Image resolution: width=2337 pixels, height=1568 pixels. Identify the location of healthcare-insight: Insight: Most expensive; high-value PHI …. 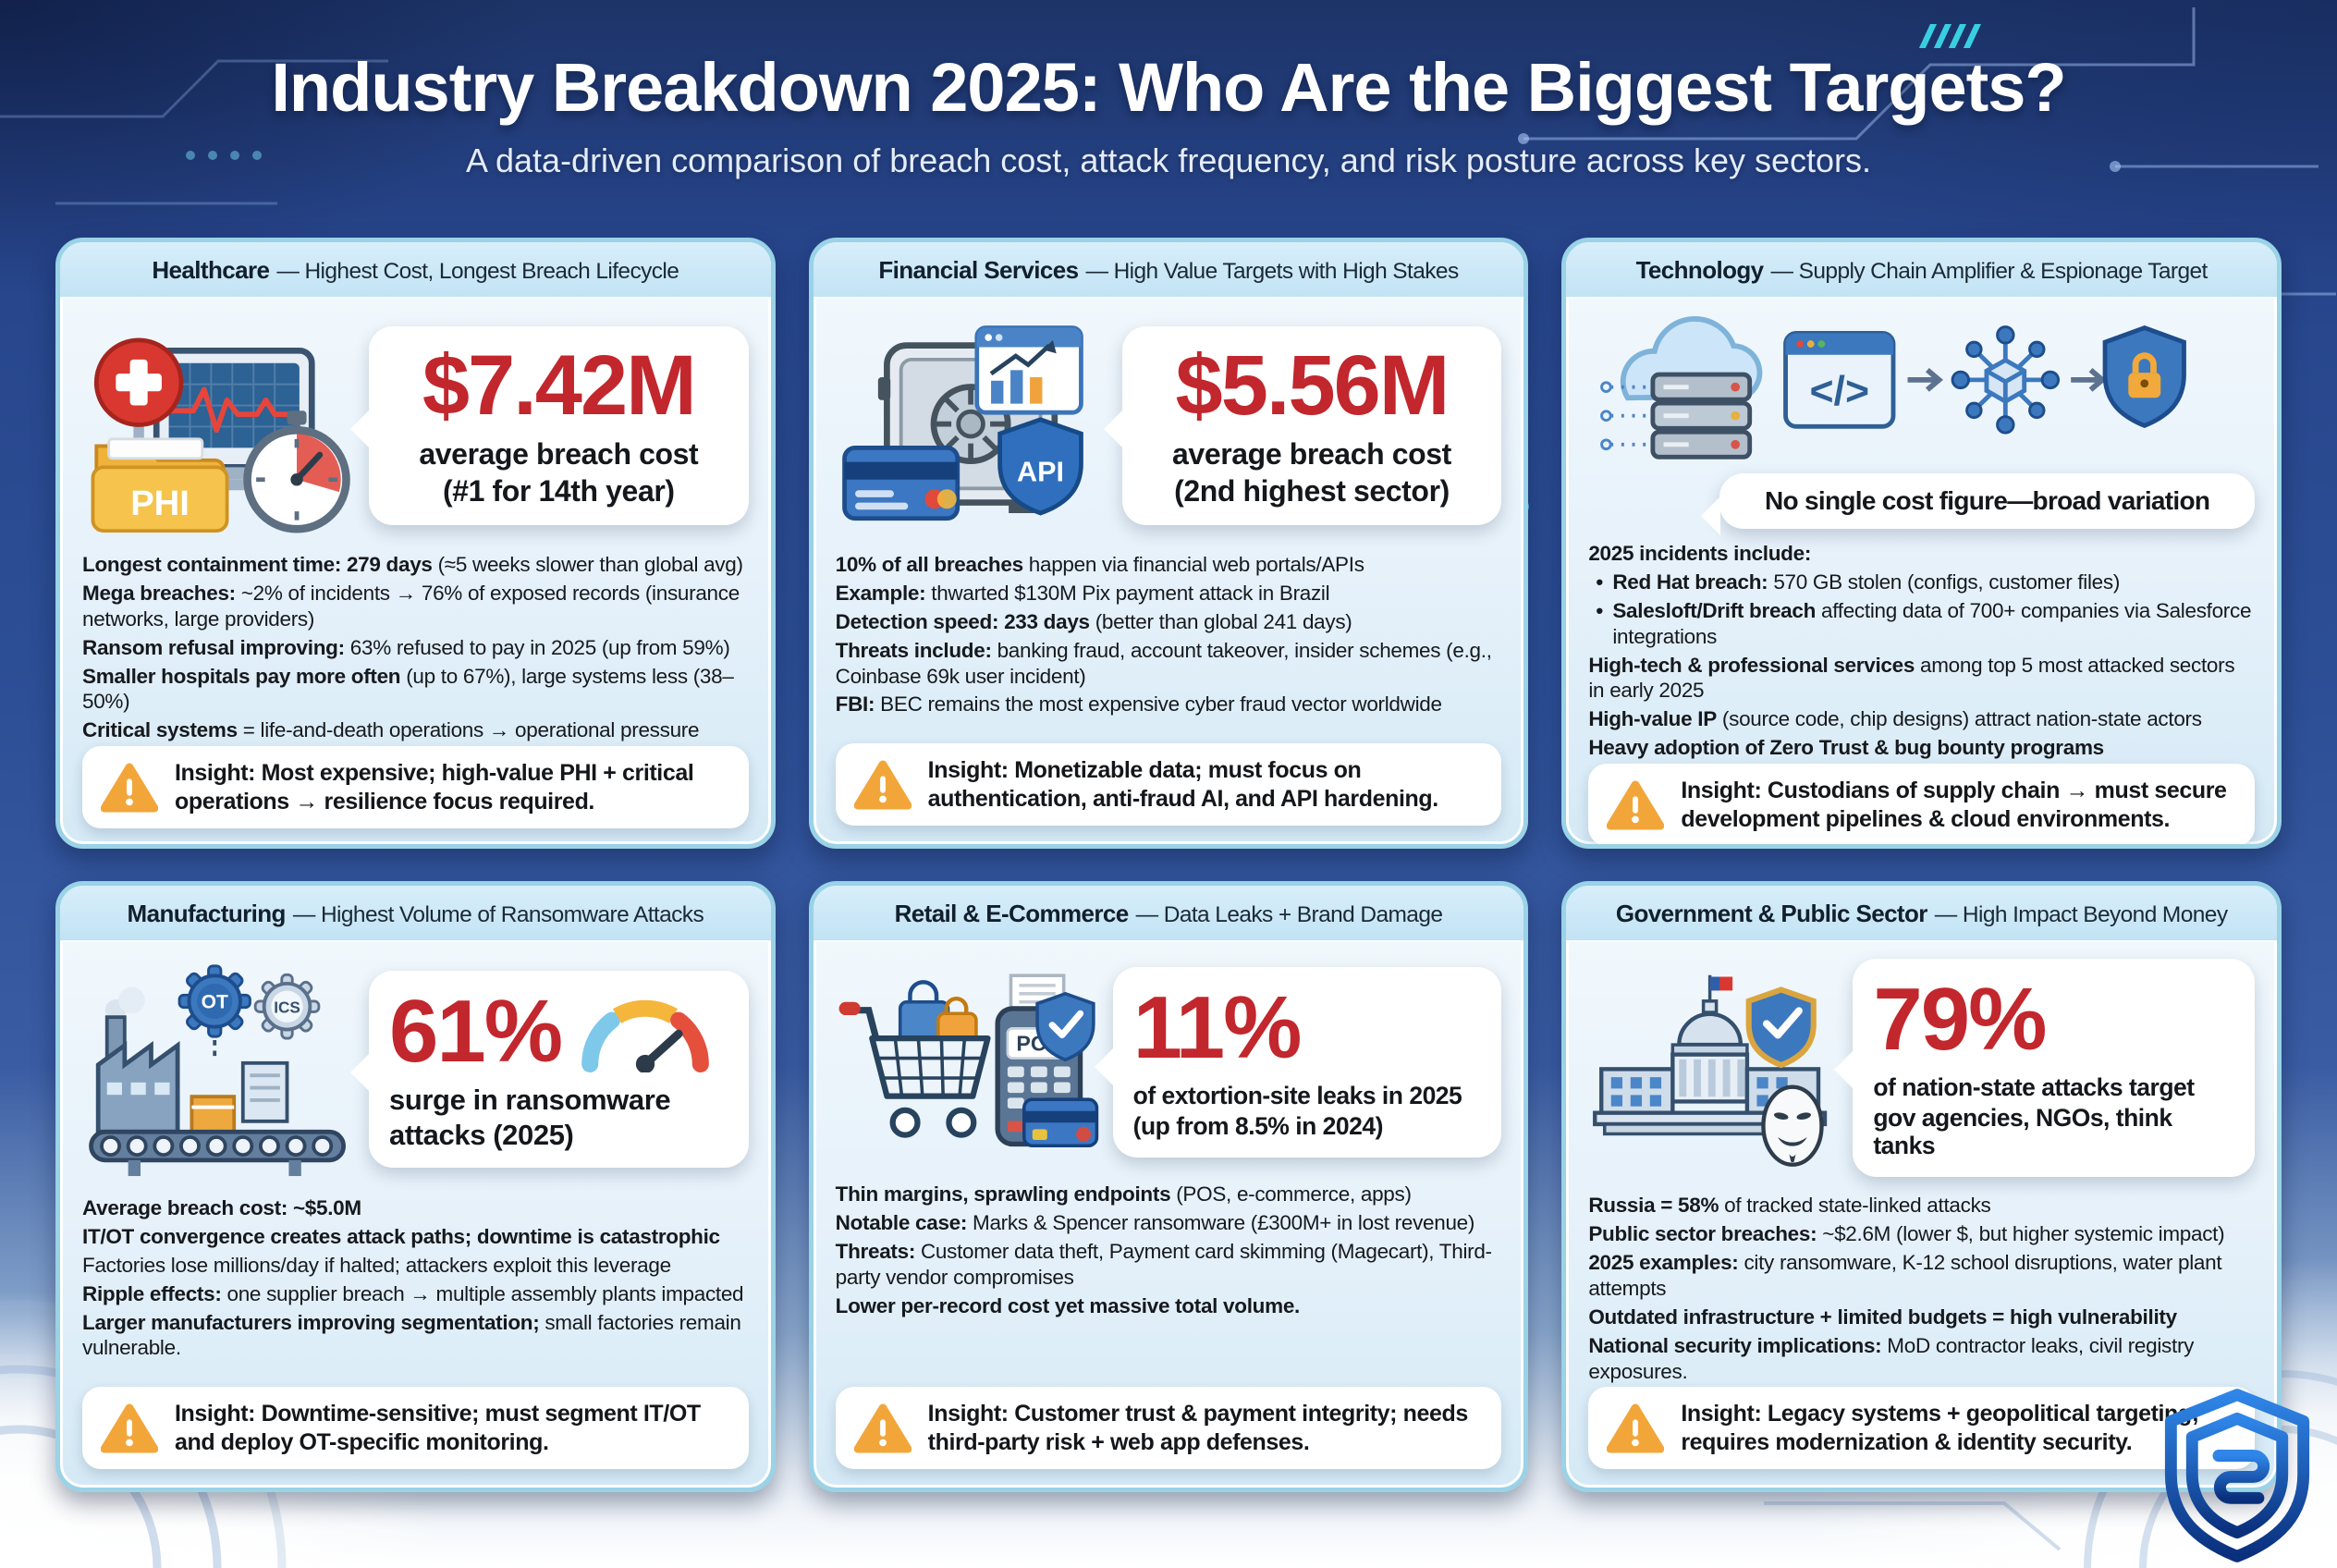
(415, 788).